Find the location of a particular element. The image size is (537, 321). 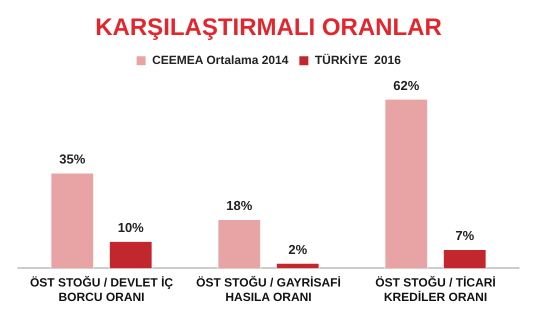

x-tick-label: ÖST STOĞU / GAYRİSAFİ HASILA ORANI is located at coordinates (268, 290).